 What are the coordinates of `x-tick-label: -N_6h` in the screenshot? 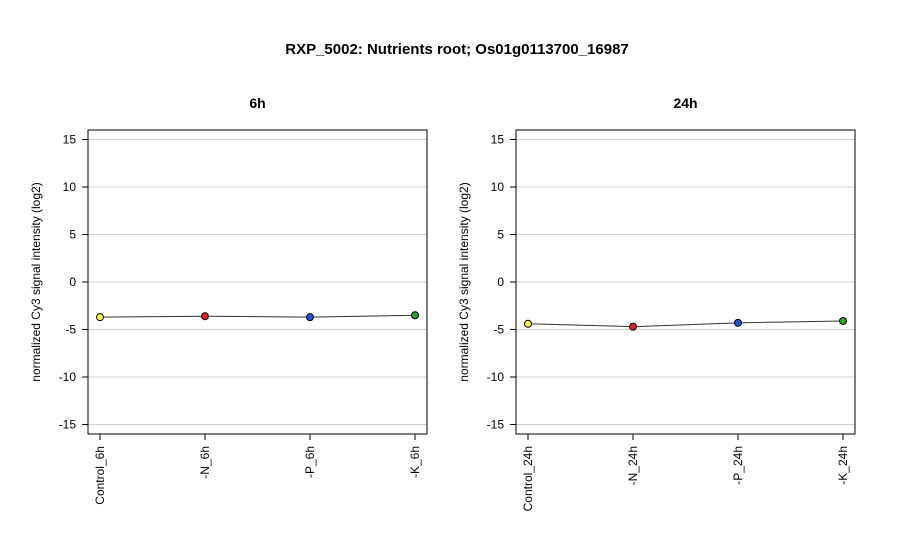 It's located at (205, 462).